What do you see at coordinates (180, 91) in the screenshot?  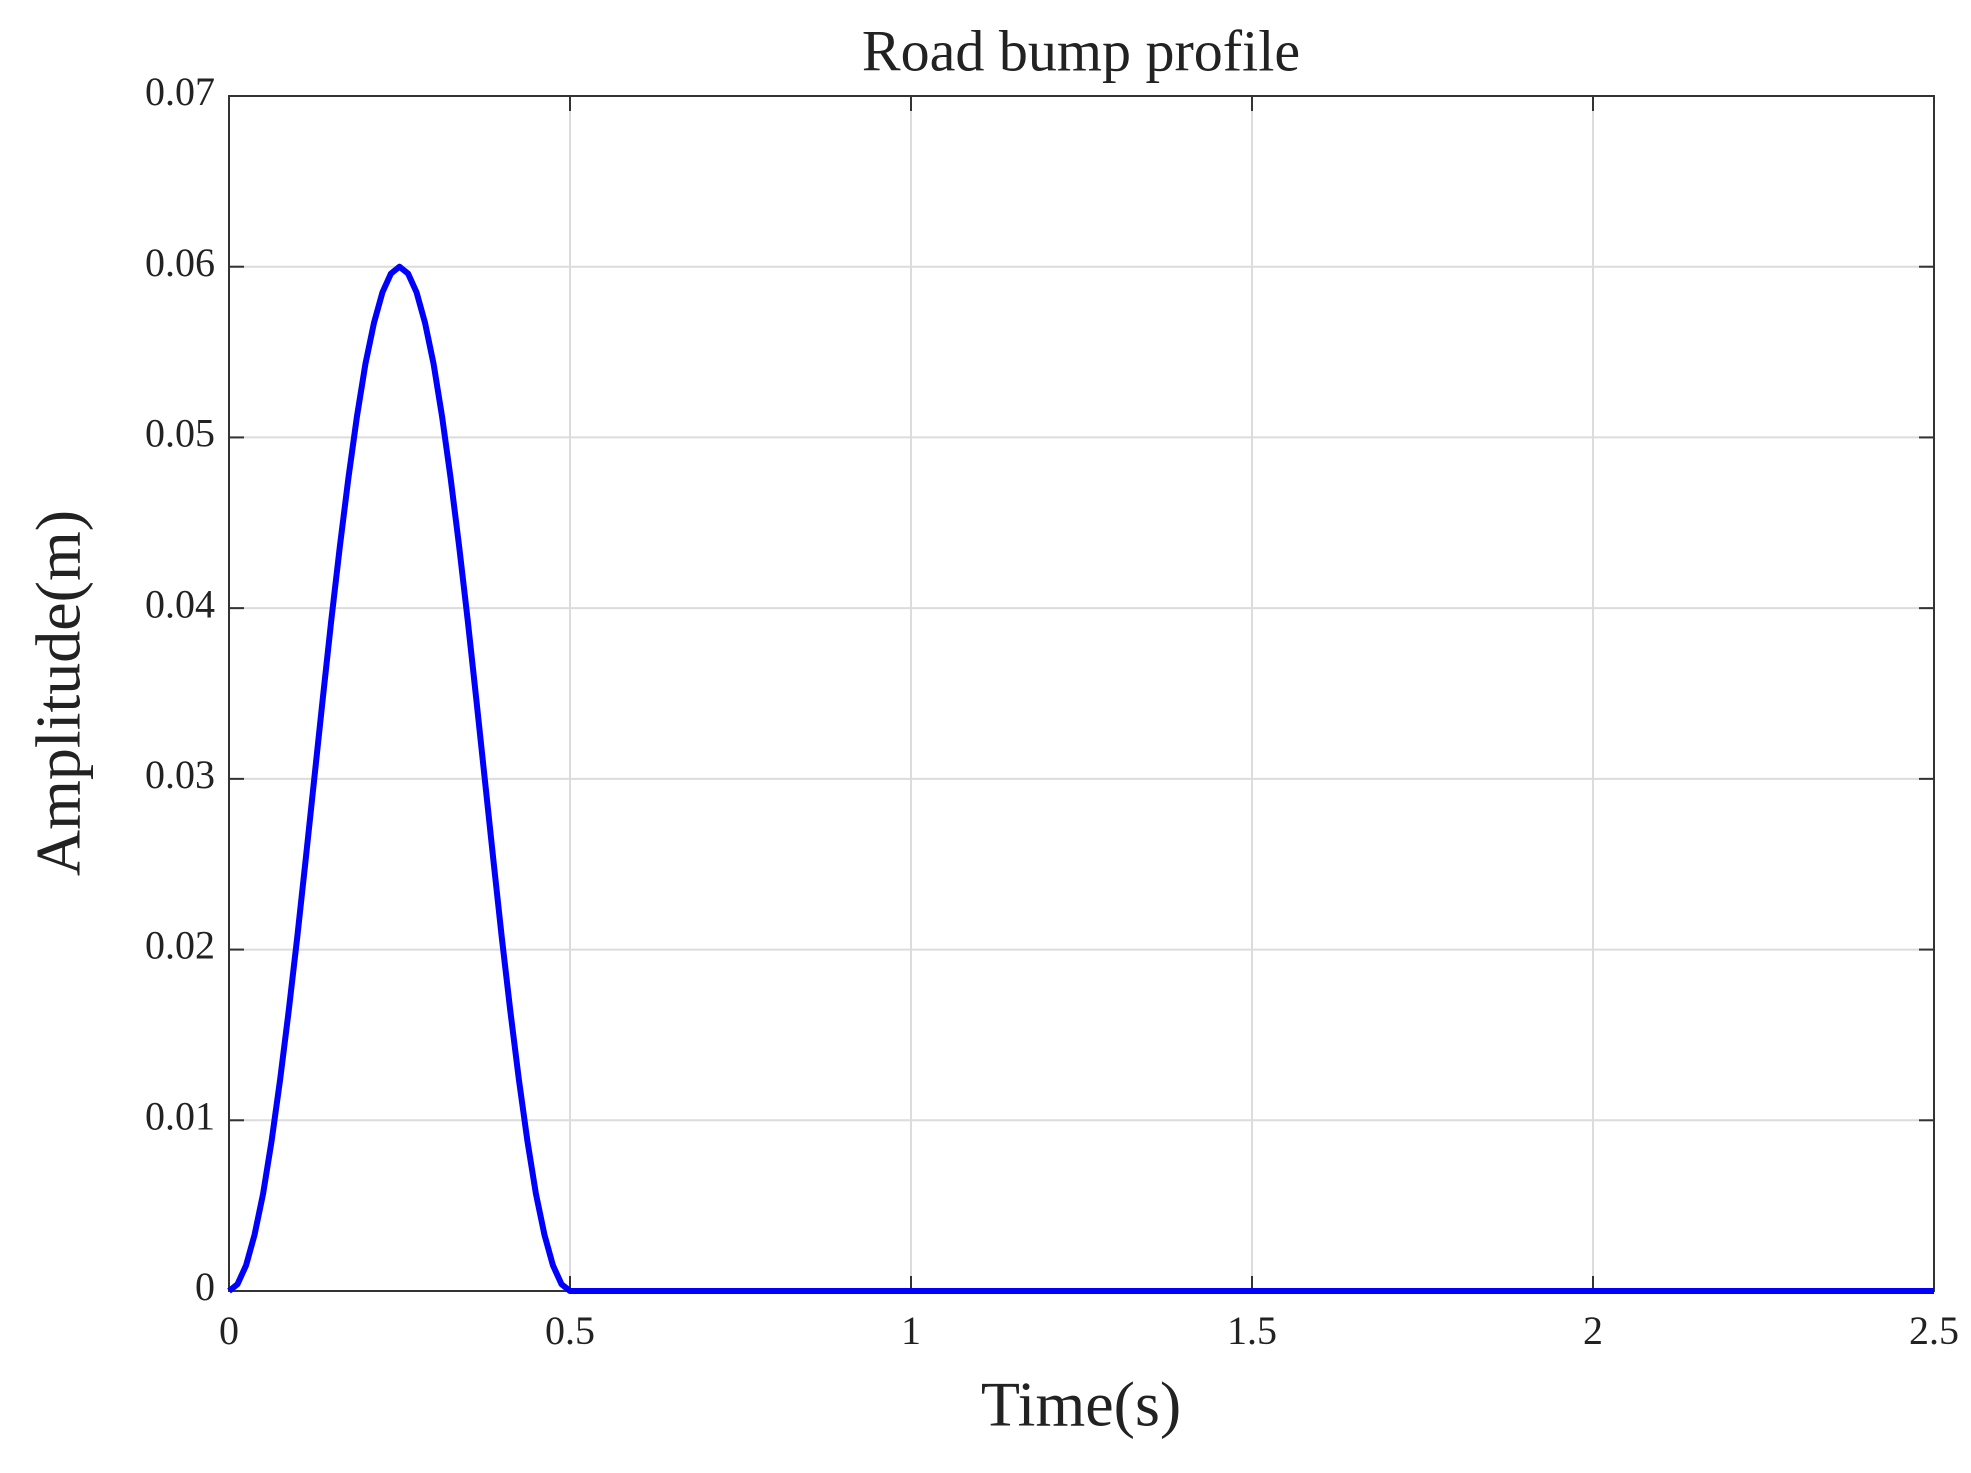 I see `y-tick-label: 0.07` at bounding box center [180, 91].